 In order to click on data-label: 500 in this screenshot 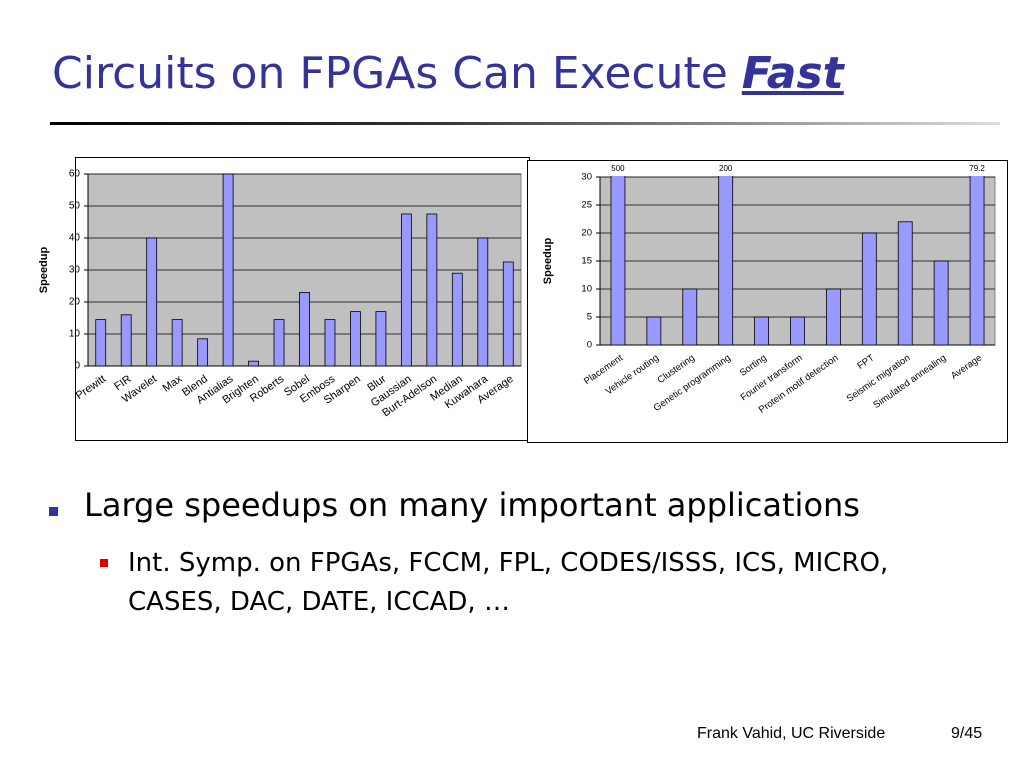, I will do `click(618, 168)`.